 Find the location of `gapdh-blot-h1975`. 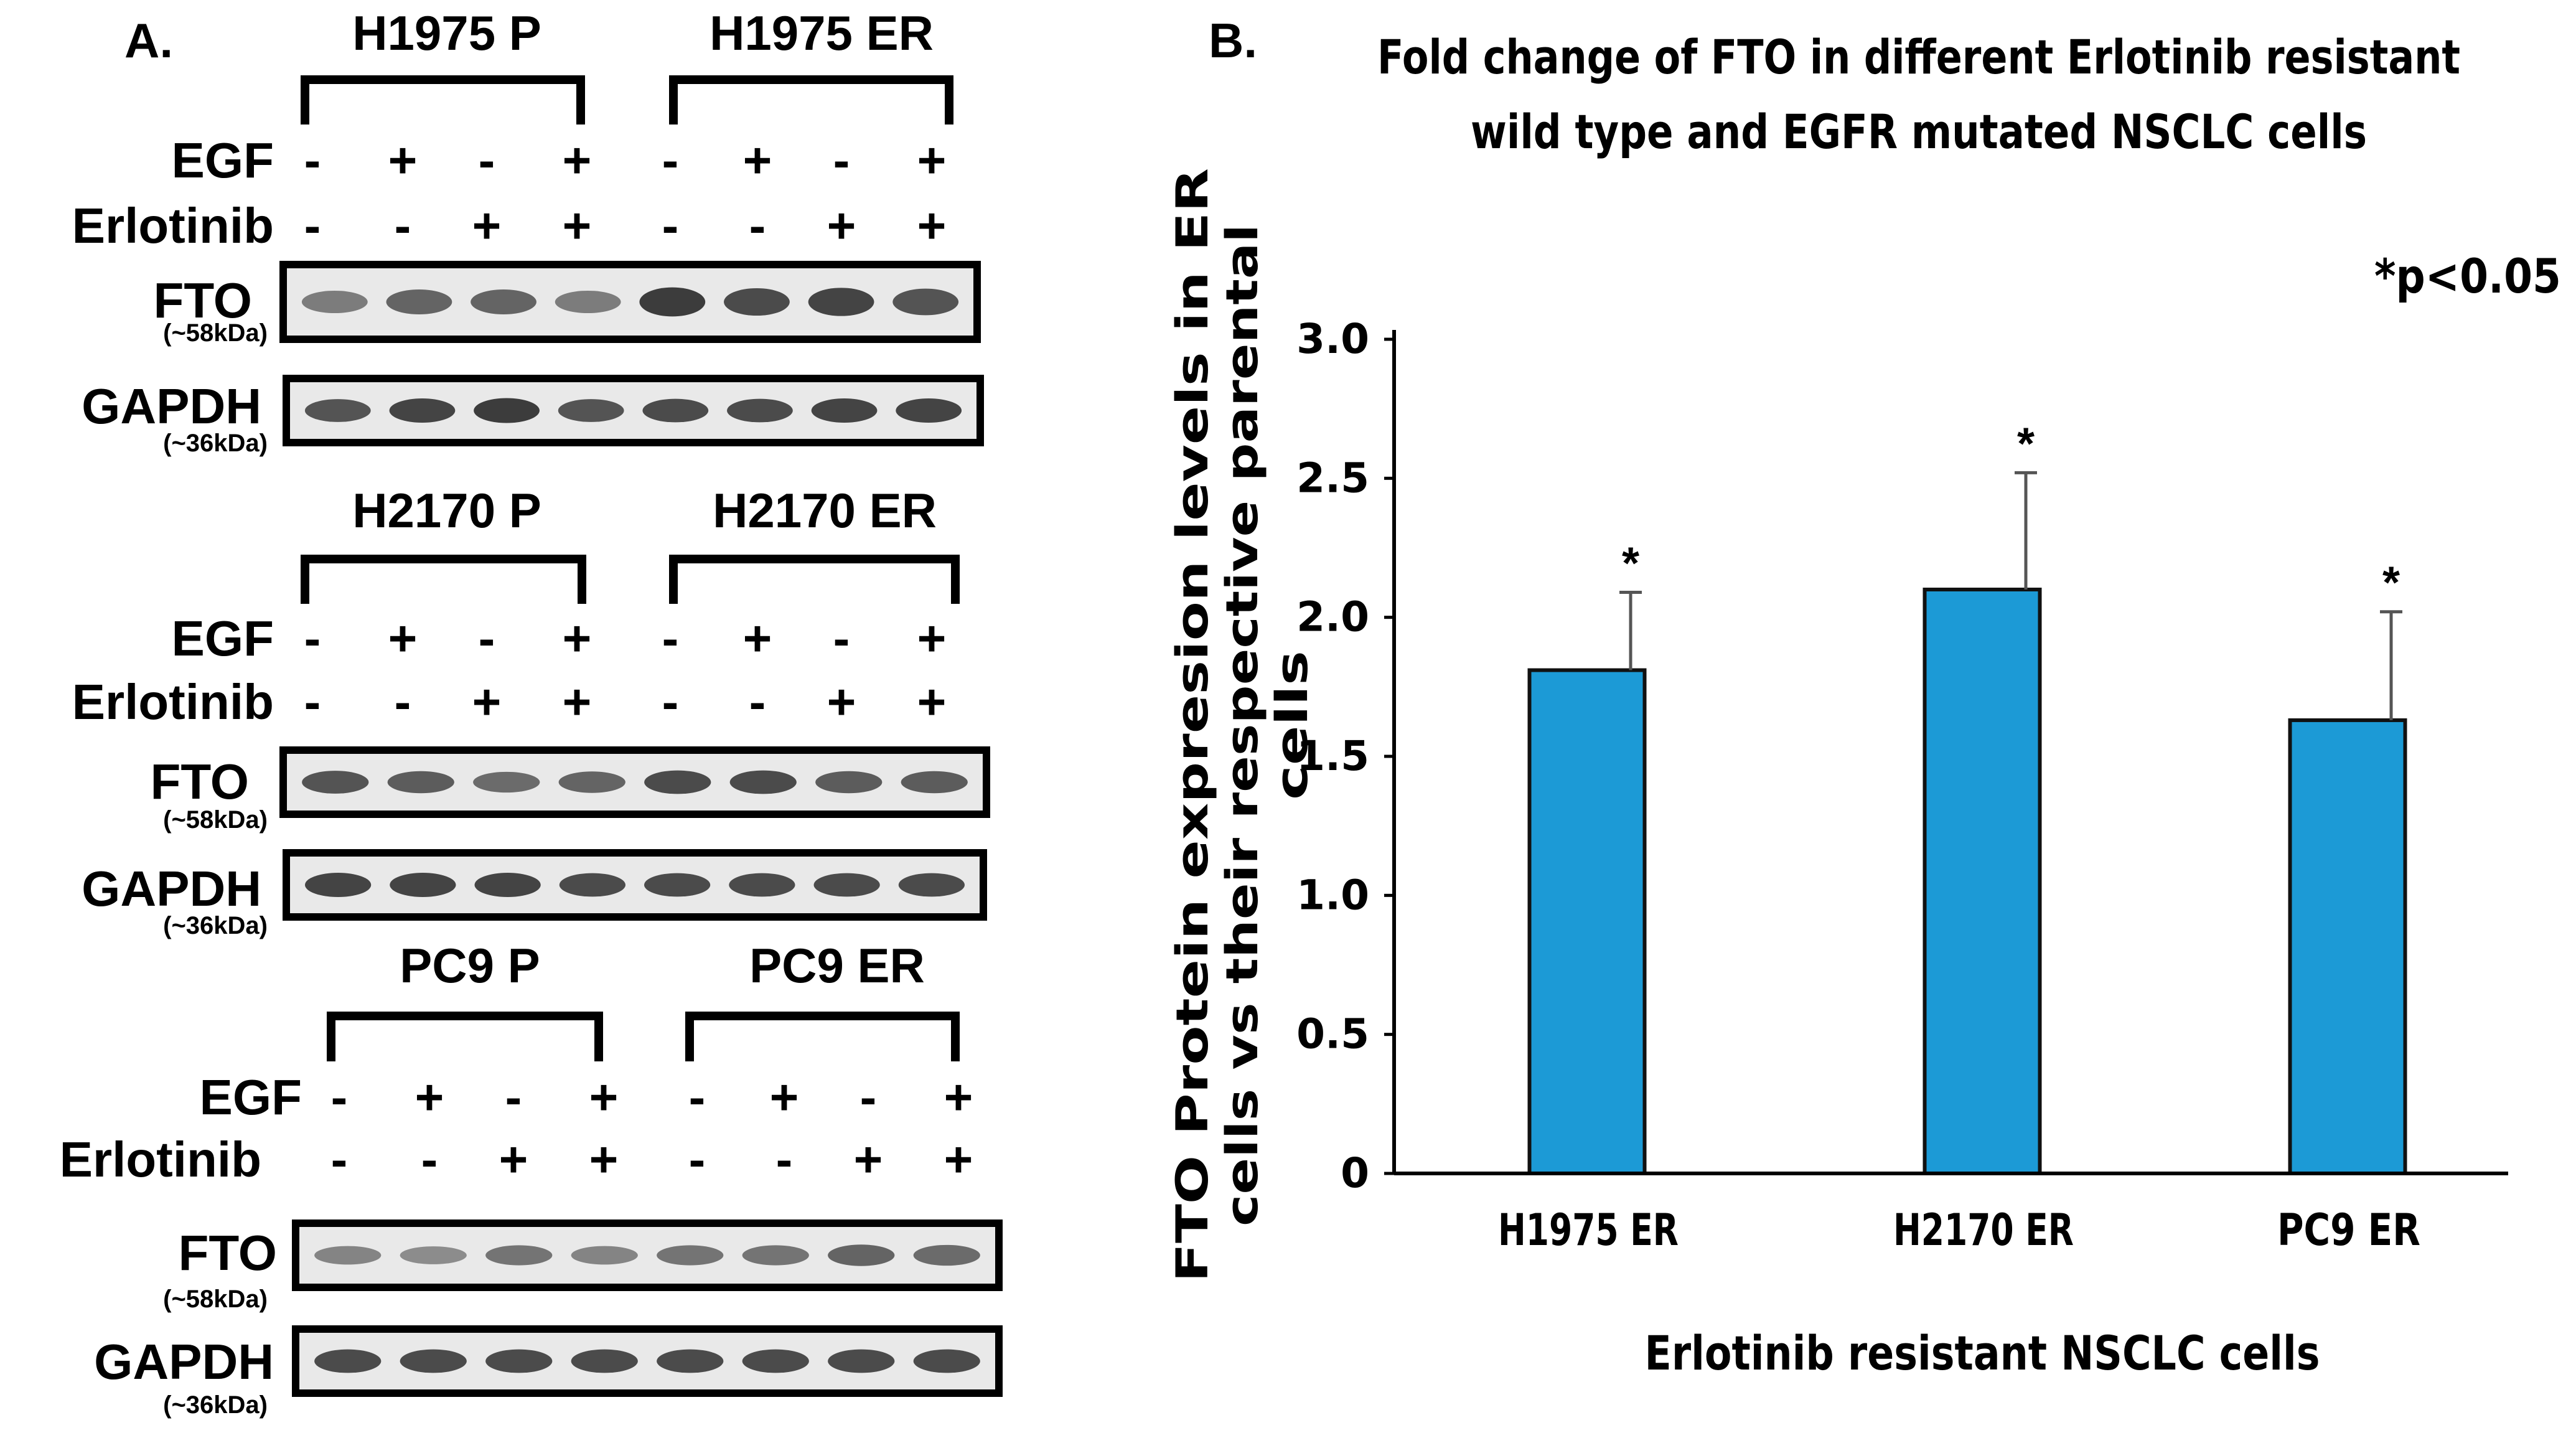

gapdh-blot-h1975 is located at coordinates (633, 410).